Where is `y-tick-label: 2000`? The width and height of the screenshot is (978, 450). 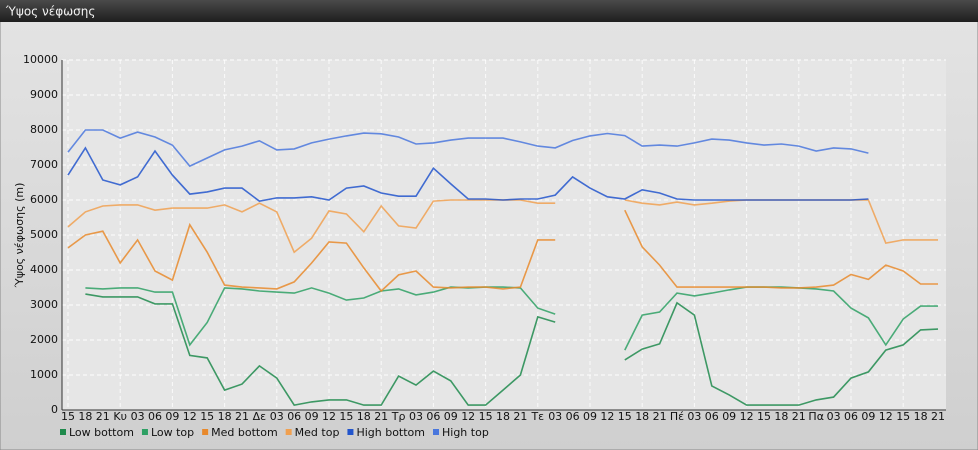
y-tick-label: 2000 is located at coordinates (44, 339).